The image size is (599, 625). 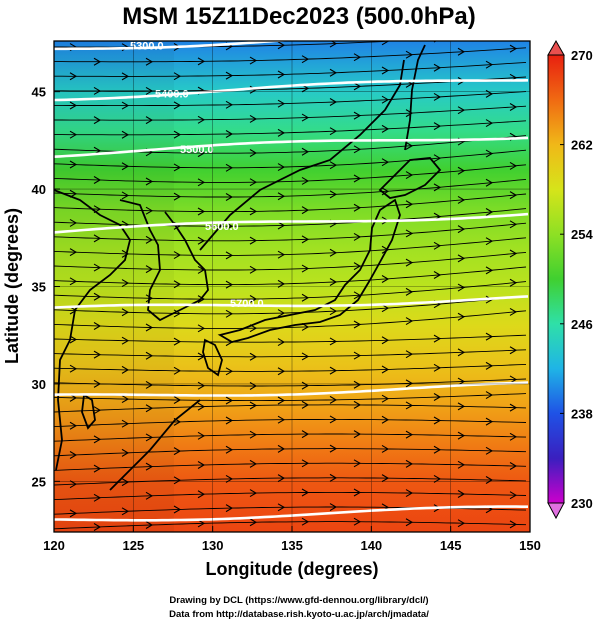 What do you see at coordinates (410, 178) in the screenshot?
I see `coastline-hokkaido` at bounding box center [410, 178].